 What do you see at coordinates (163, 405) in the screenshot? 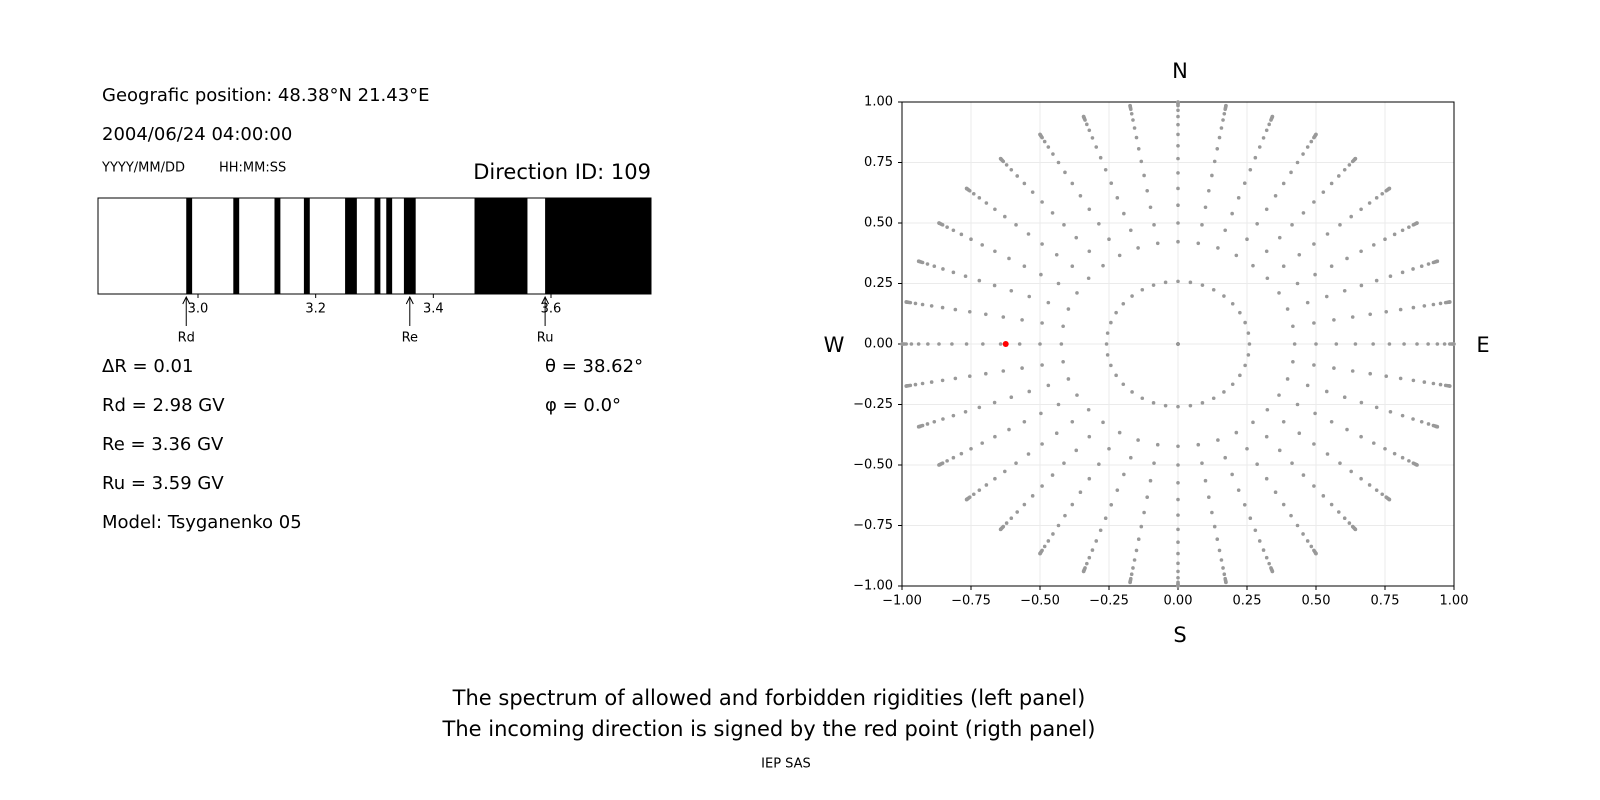
I see `parameter: Rd = 2.98 GV` at bounding box center [163, 405].